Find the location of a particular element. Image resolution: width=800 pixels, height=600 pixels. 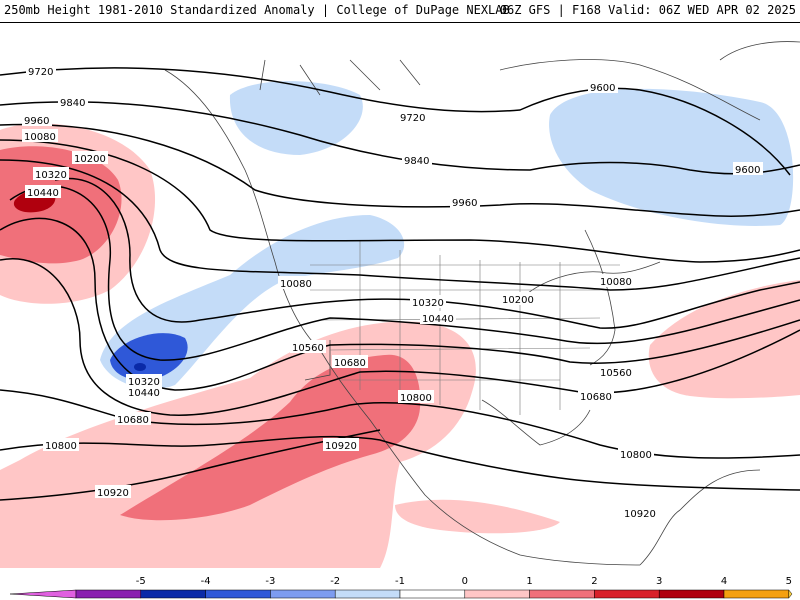

label-10800-east: 10800 is located at coordinates (636, 455).